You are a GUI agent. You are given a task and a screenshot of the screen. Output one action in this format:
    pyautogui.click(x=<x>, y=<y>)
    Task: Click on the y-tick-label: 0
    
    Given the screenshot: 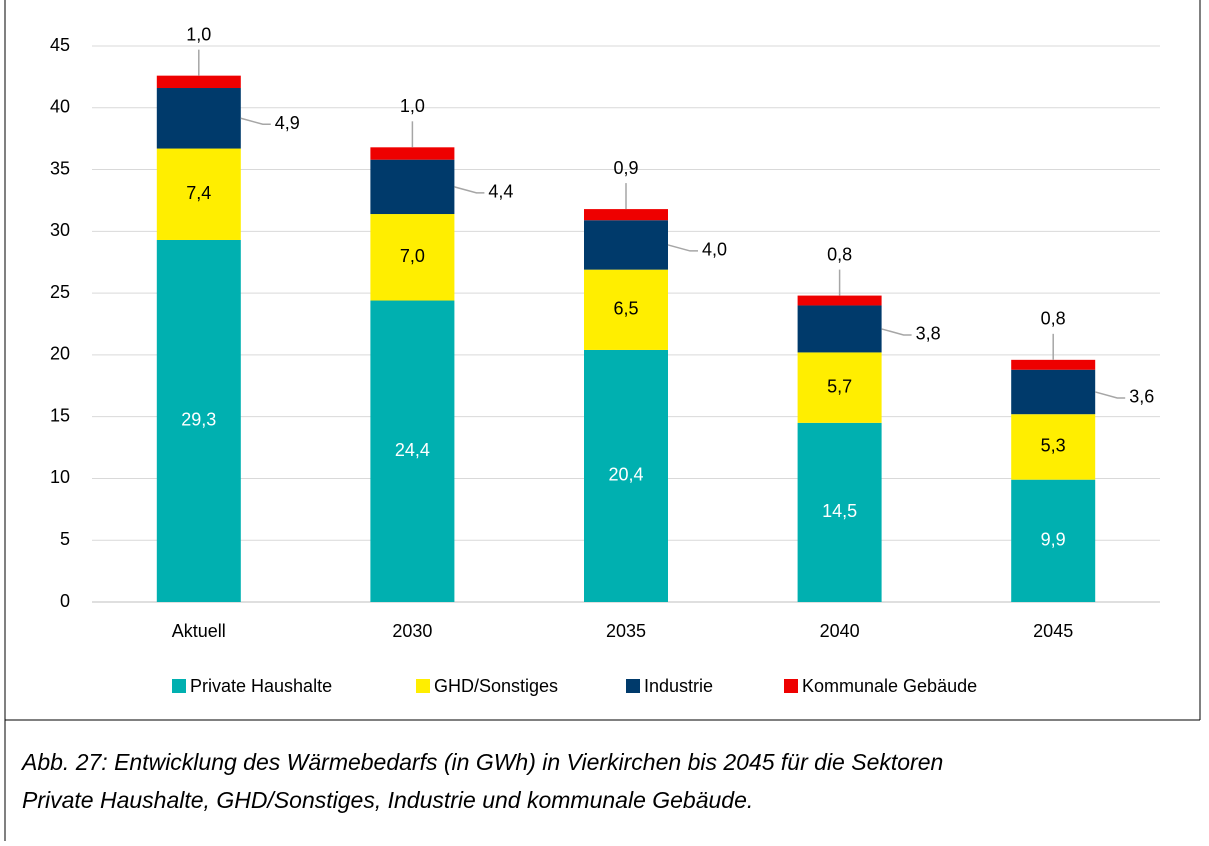 What is the action you would take?
    pyautogui.click(x=65, y=601)
    